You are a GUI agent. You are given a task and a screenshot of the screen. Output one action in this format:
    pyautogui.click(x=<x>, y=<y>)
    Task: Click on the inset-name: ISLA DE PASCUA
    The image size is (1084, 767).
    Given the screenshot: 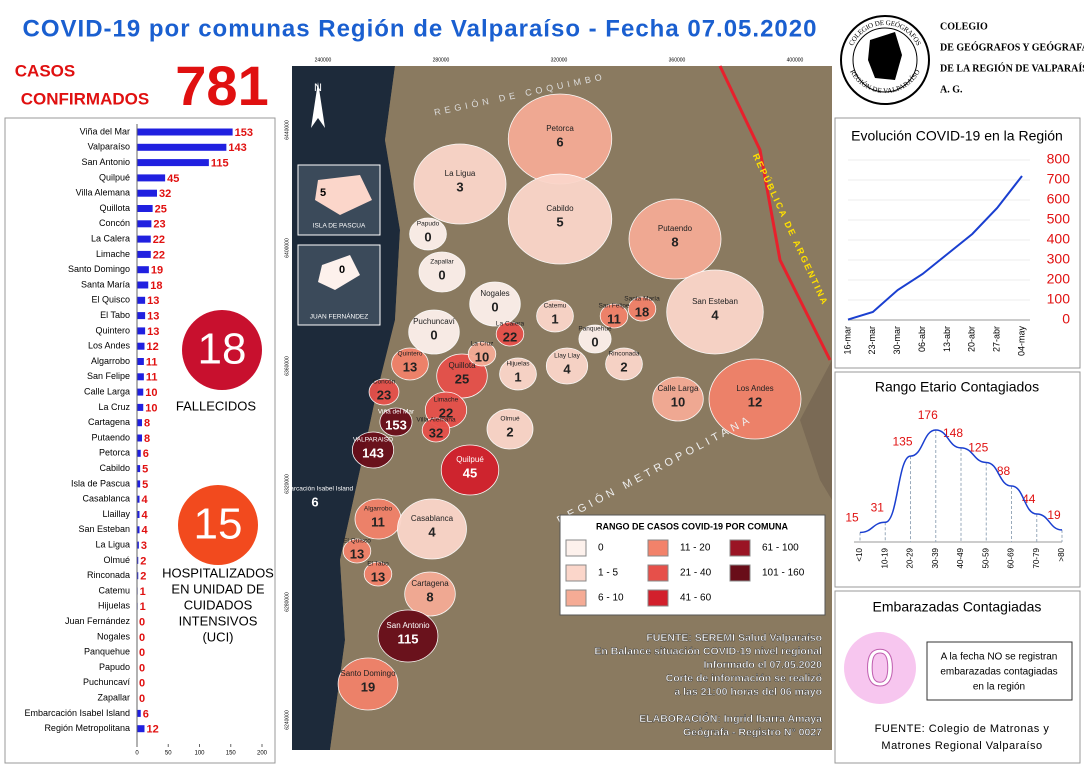 What is the action you would take?
    pyautogui.click(x=339, y=226)
    